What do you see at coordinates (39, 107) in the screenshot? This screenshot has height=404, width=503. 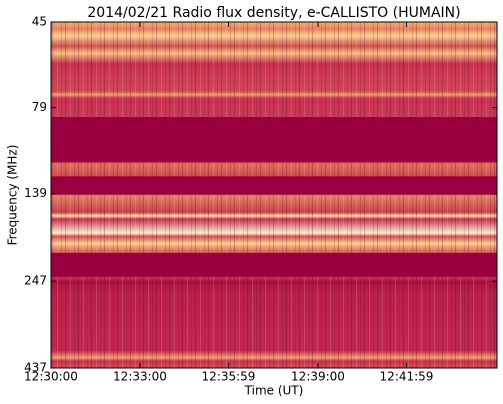 I see `y-tick-label: 79` at bounding box center [39, 107].